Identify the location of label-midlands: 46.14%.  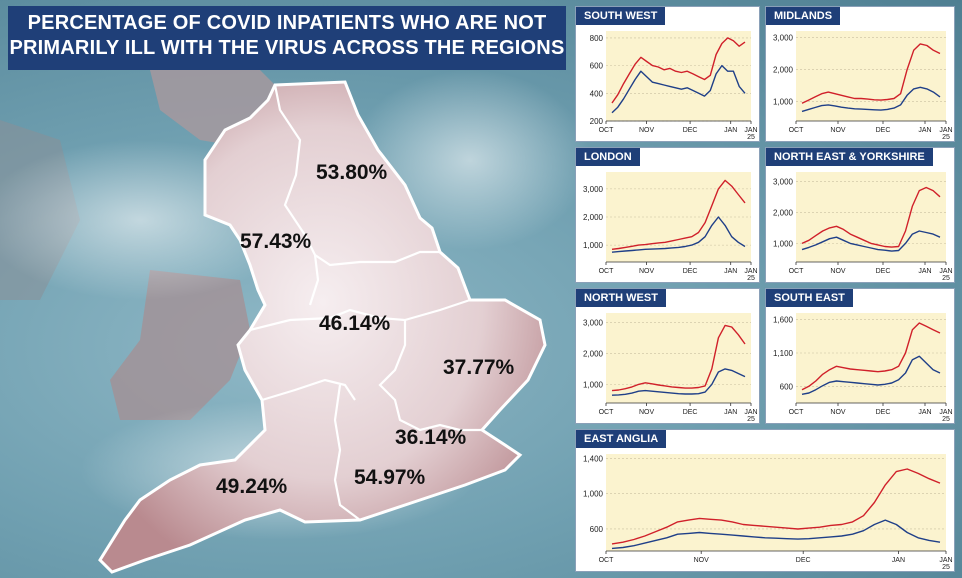
(355, 323).